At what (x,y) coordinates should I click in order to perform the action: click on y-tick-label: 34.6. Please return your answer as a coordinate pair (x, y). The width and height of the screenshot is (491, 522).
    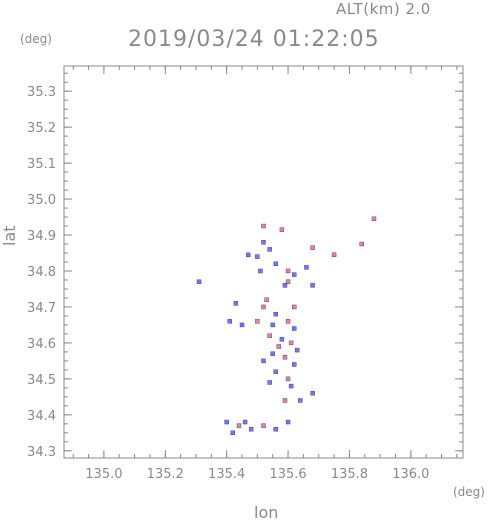
    Looking at the image, I should click on (41, 344).